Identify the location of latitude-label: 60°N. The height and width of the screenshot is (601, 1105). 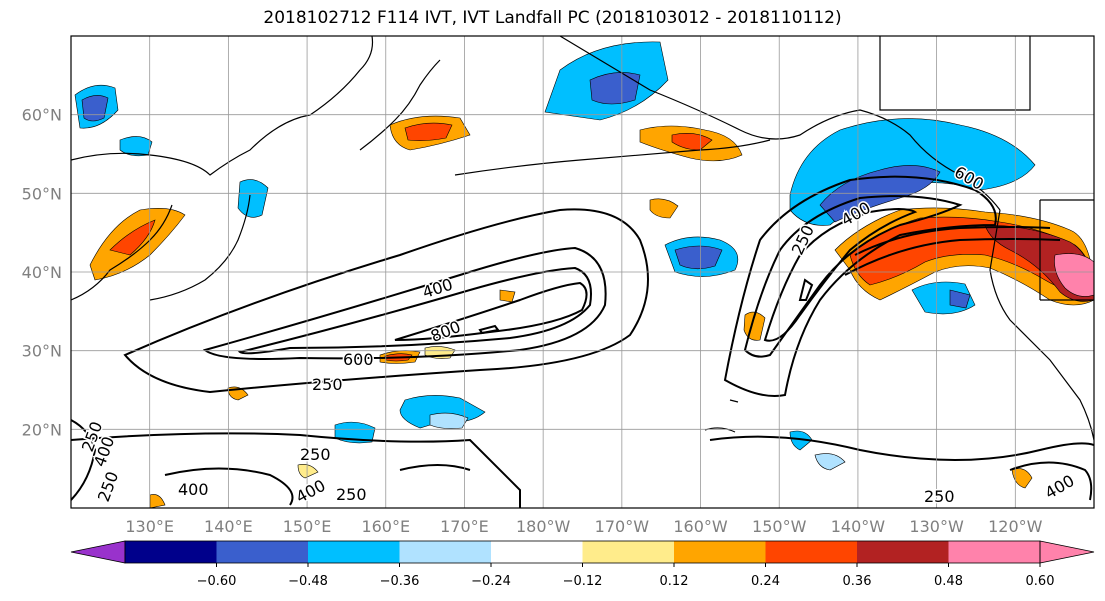
(42, 115).